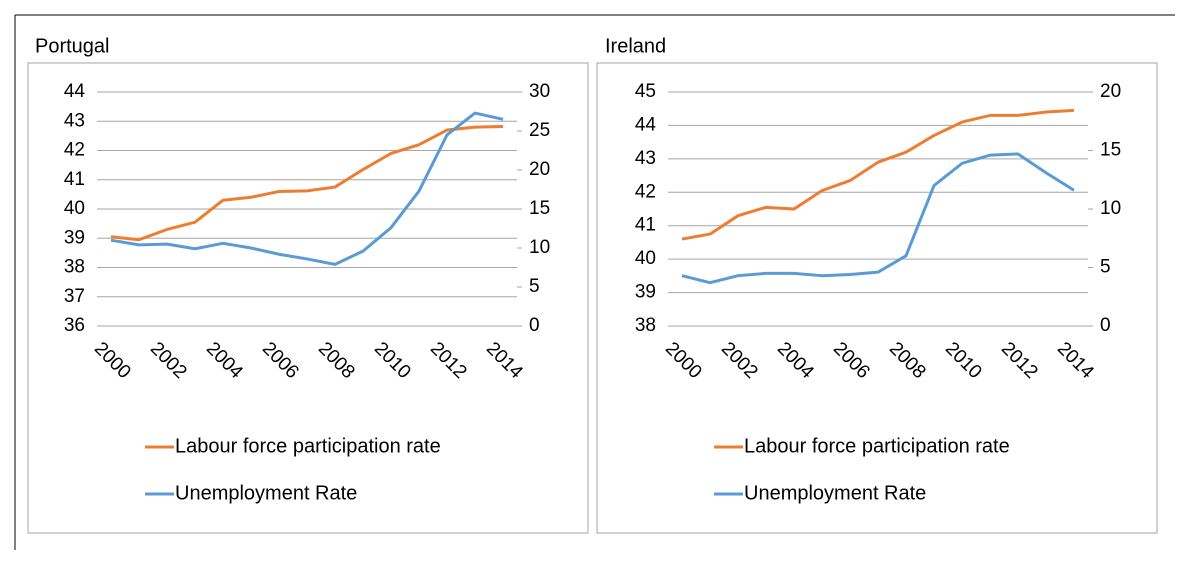 The height and width of the screenshot is (561, 1188). What do you see at coordinates (635, 46) in the screenshot?
I see `chart-title: Ireland` at bounding box center [635, 46].